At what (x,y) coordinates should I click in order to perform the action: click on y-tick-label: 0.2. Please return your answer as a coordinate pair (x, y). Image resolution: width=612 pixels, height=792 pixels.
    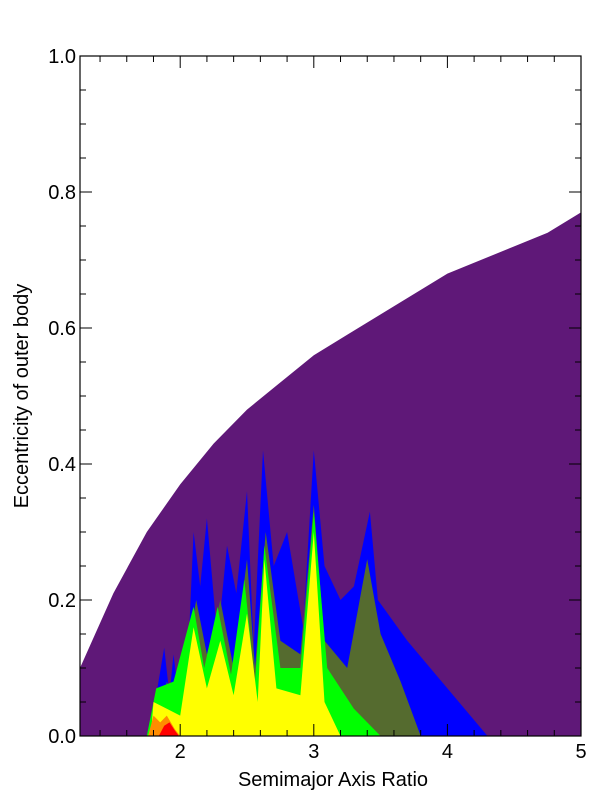
    Looking at the image, I should click on (62, 601).